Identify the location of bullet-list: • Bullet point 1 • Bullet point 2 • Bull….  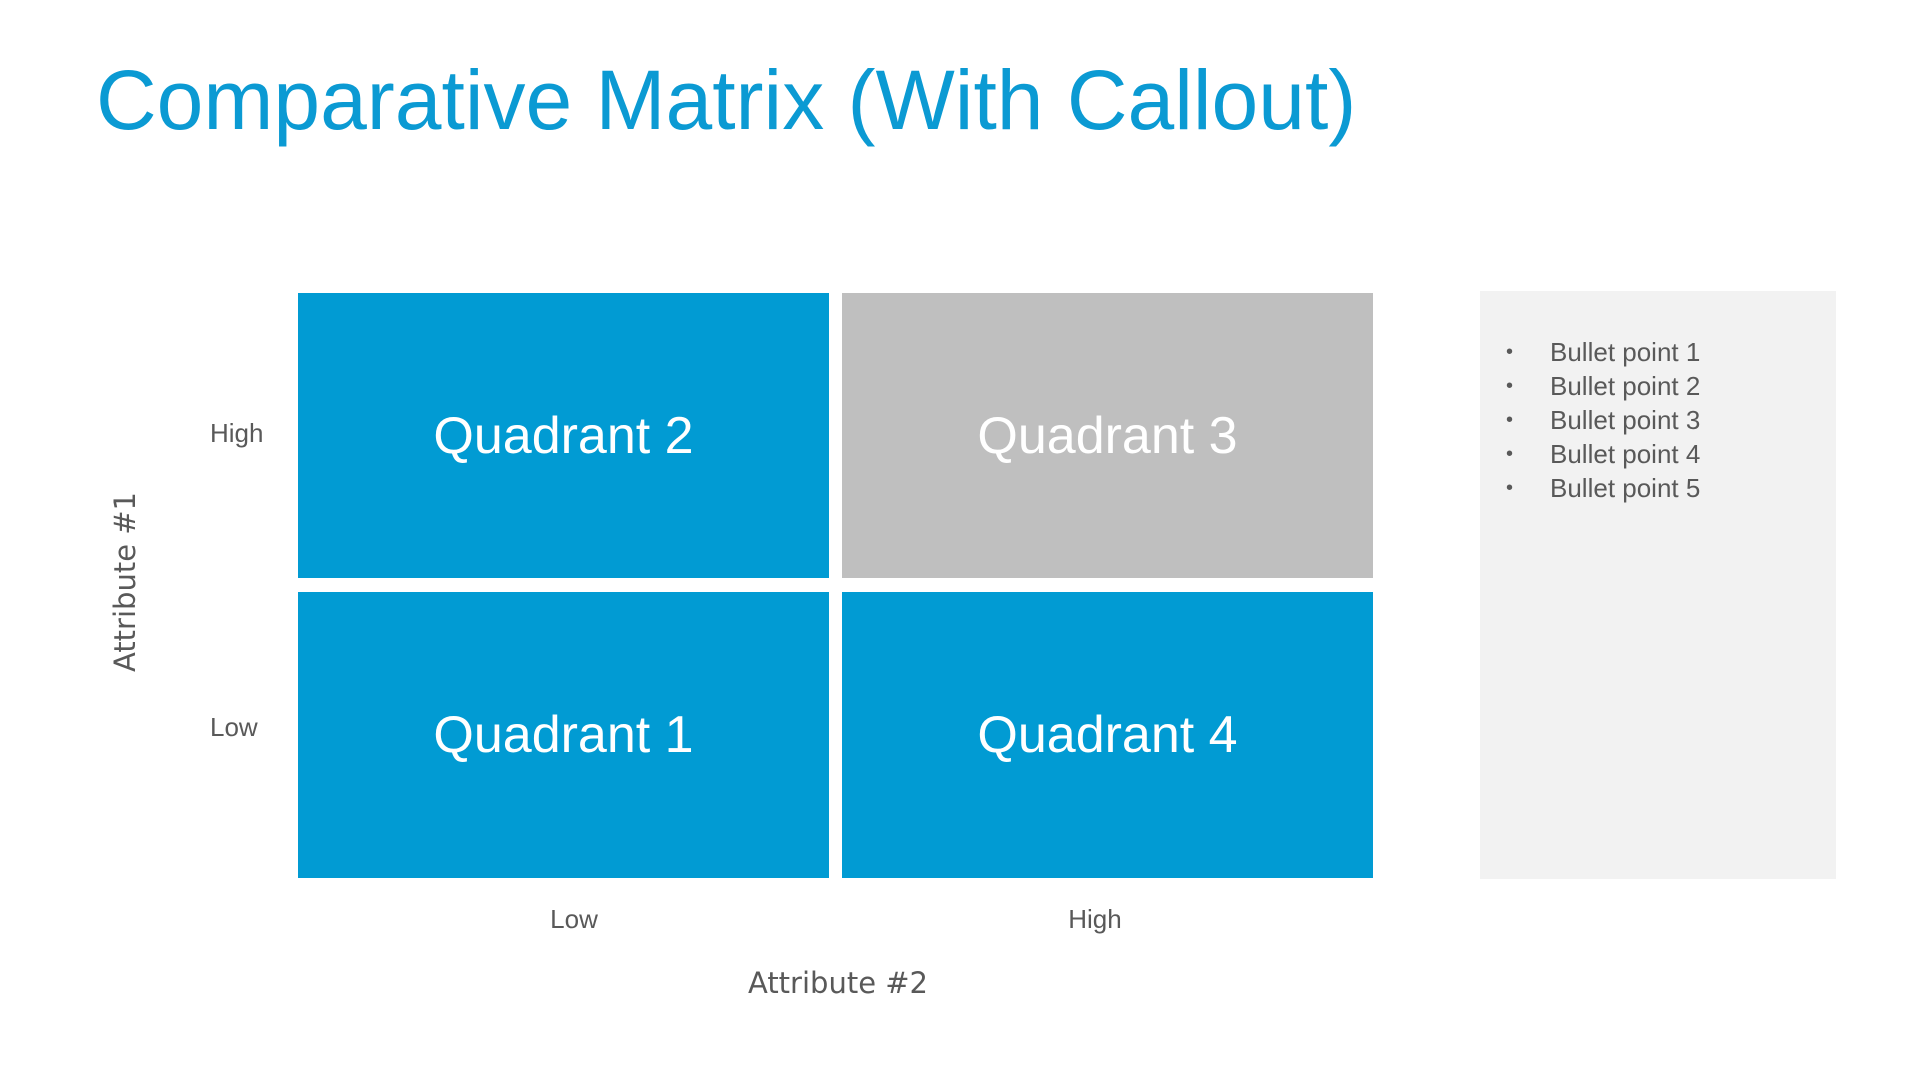
(1603, 420).